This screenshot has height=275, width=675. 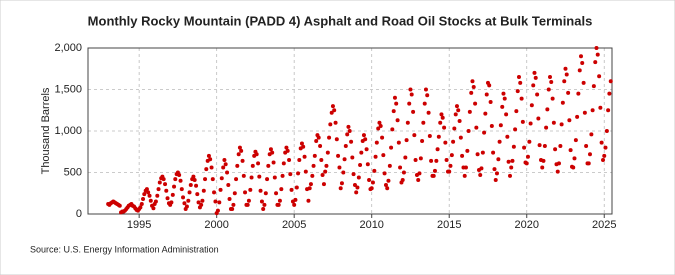 I want to click on x-tick-label: 2010, so click(x=371, y=225).